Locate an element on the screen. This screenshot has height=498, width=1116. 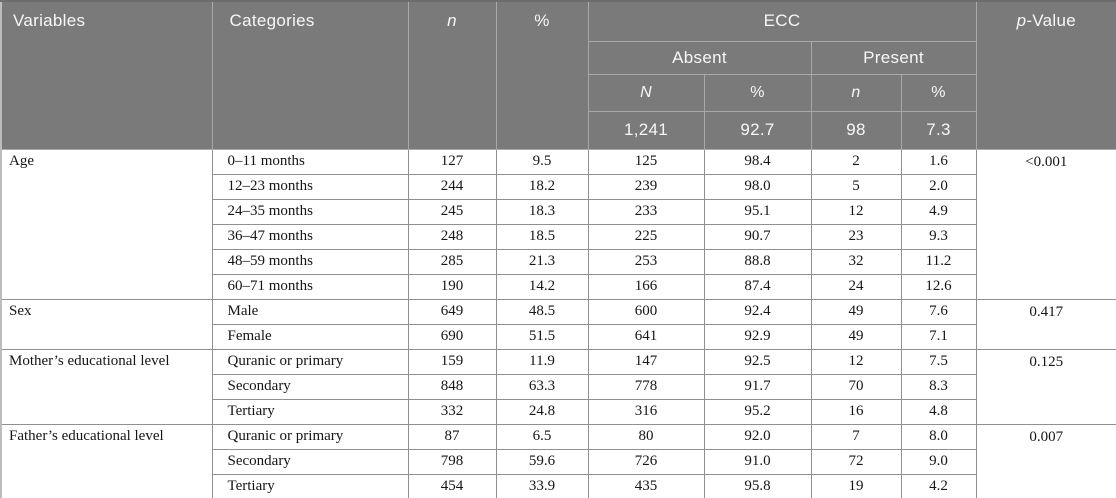
variable-cell: Age is located at coordinates (106, 224).